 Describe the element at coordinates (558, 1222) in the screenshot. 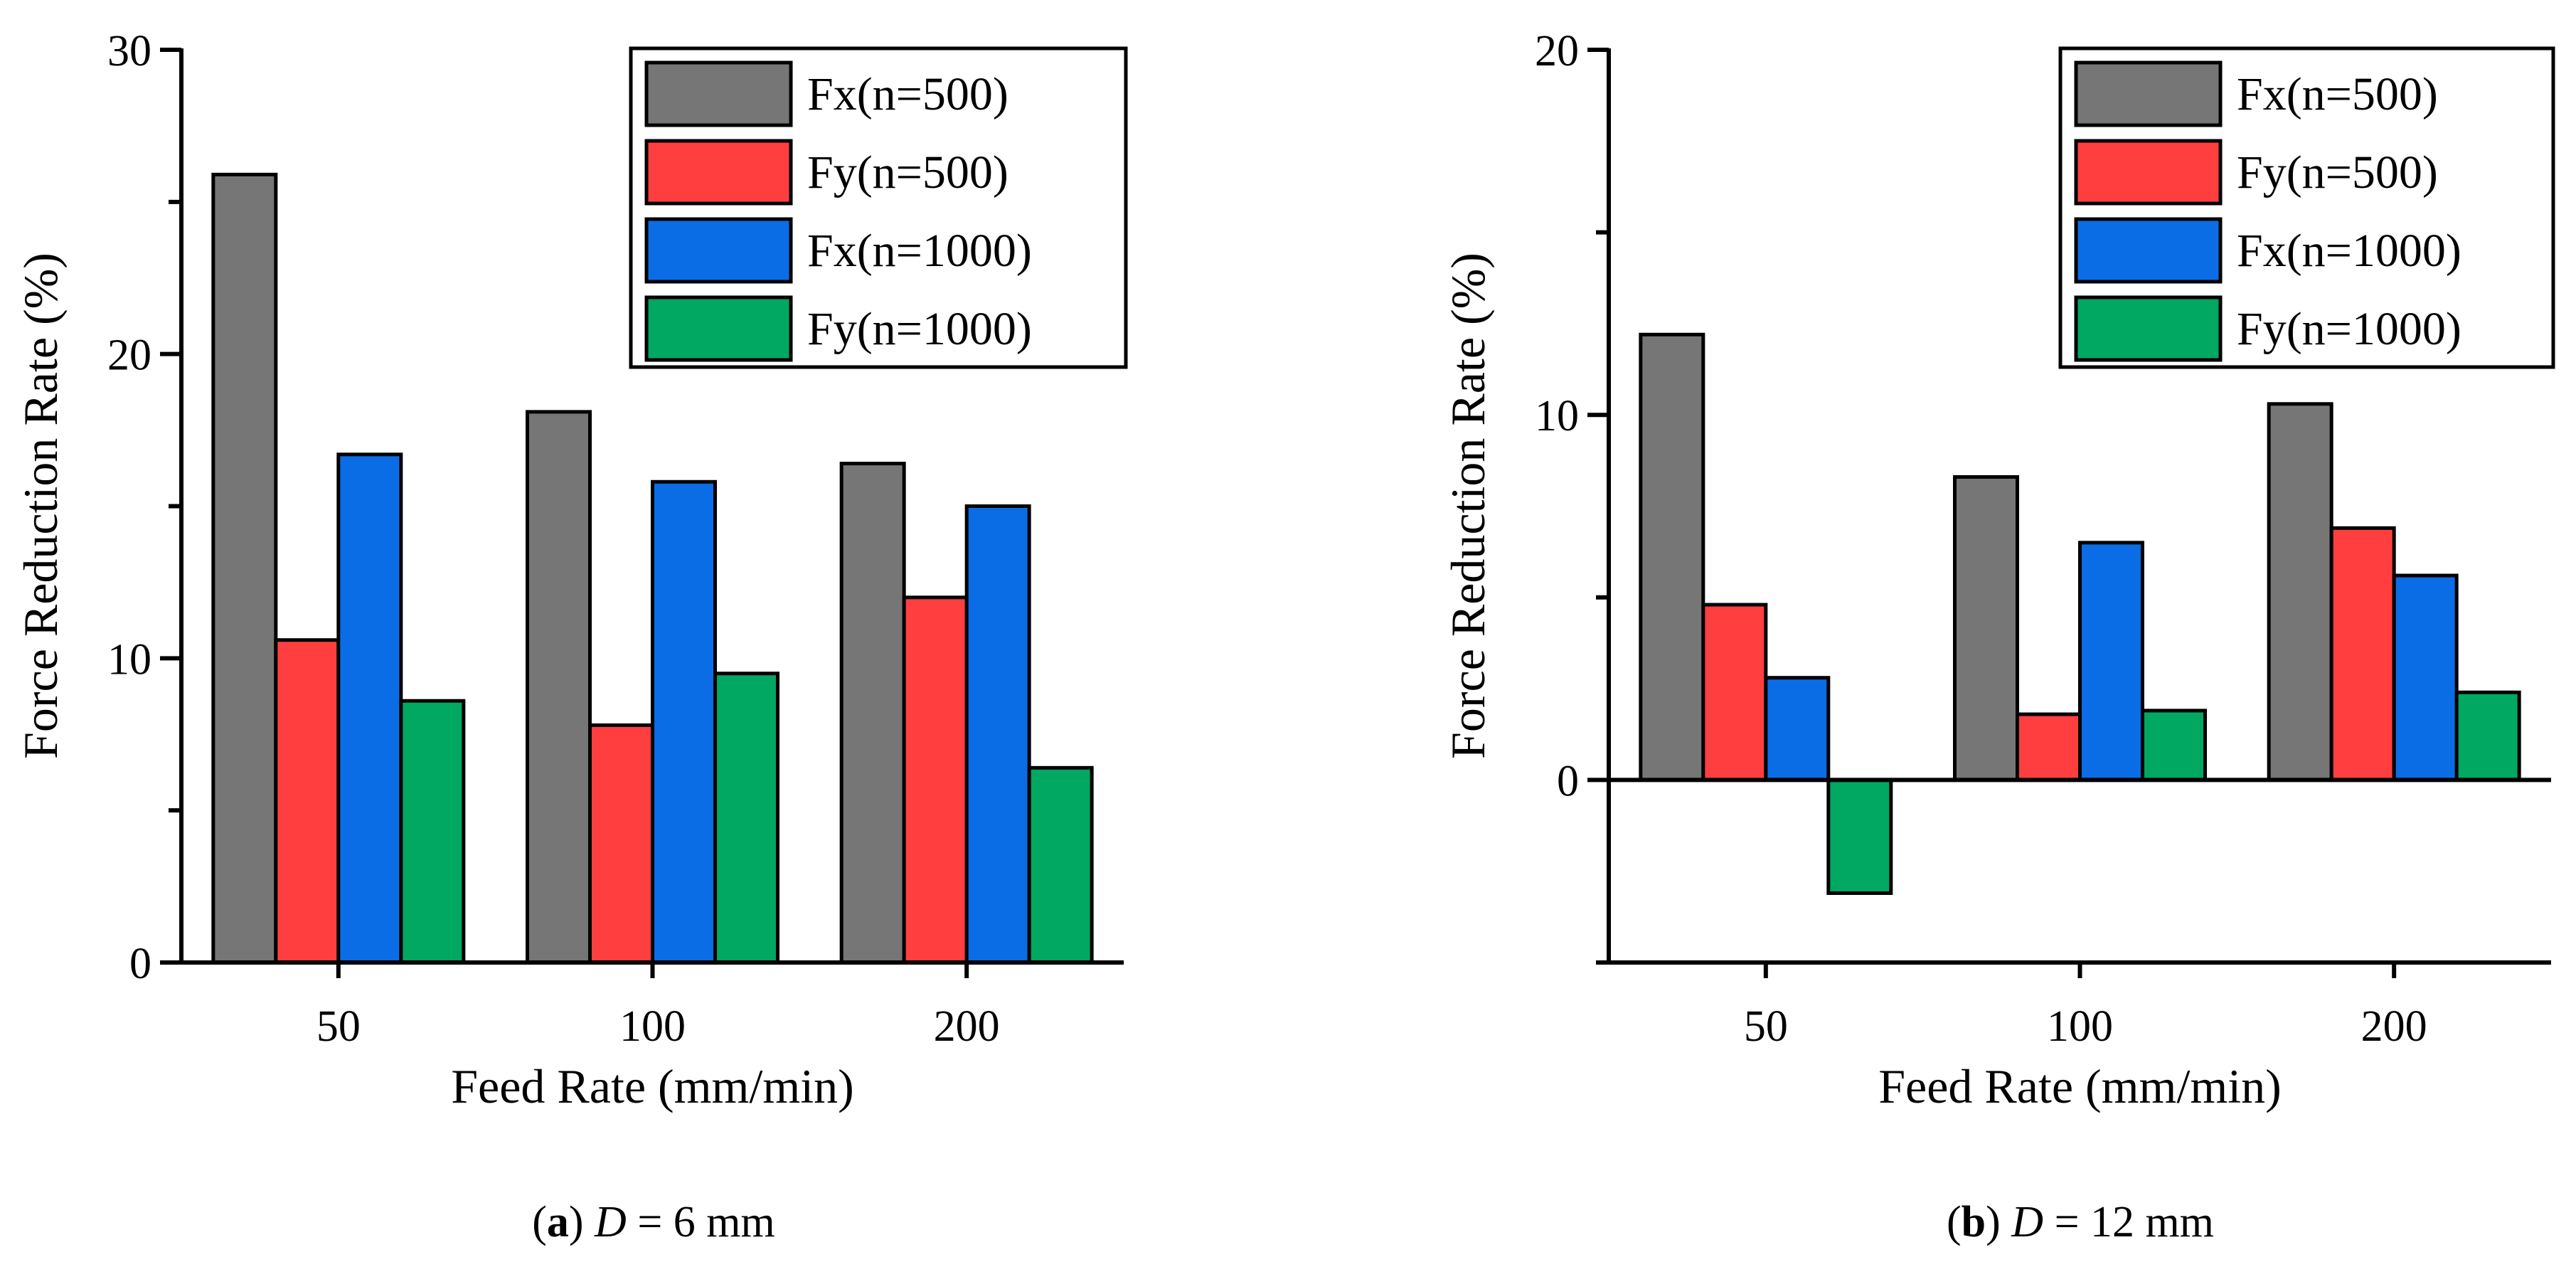

I see `caption-panel-label: a` at that location.